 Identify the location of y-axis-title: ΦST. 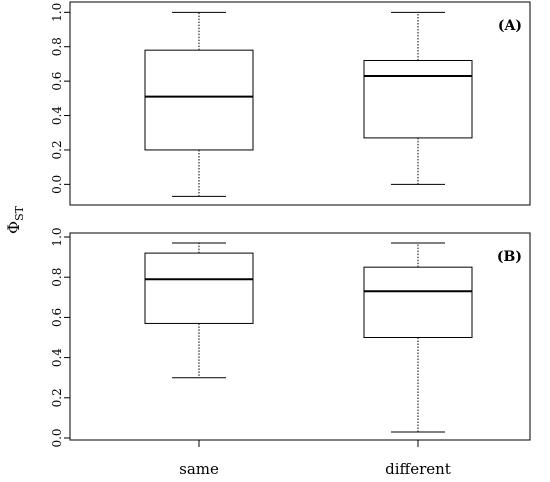
(15, 219).